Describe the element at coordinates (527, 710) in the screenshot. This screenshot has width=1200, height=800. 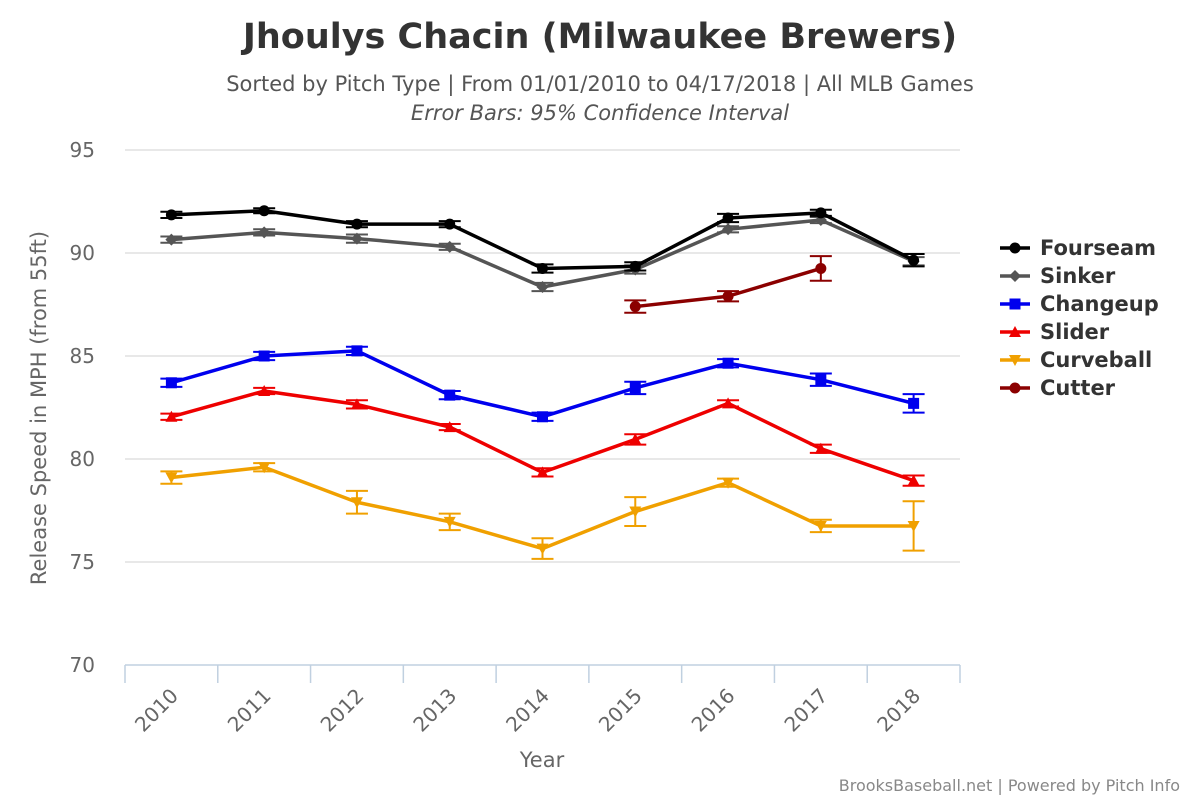
I see `x-tick-label: 2014` at that location.